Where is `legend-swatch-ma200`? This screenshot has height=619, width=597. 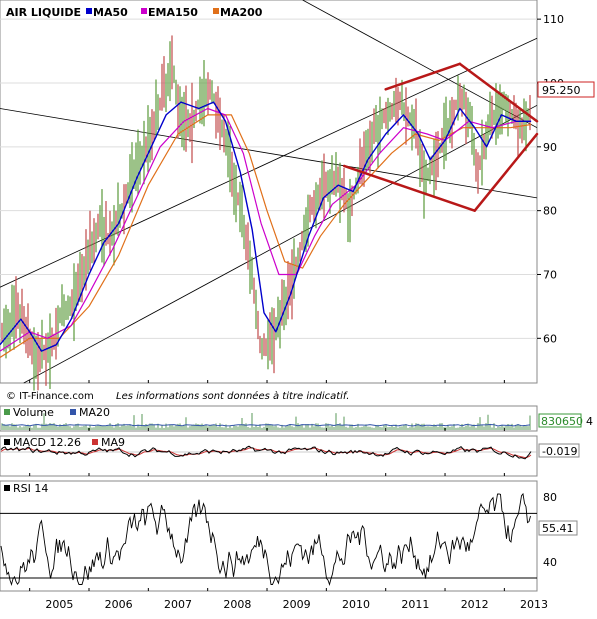 legend-swatch-ma200 is located at coordinates (216, 11).